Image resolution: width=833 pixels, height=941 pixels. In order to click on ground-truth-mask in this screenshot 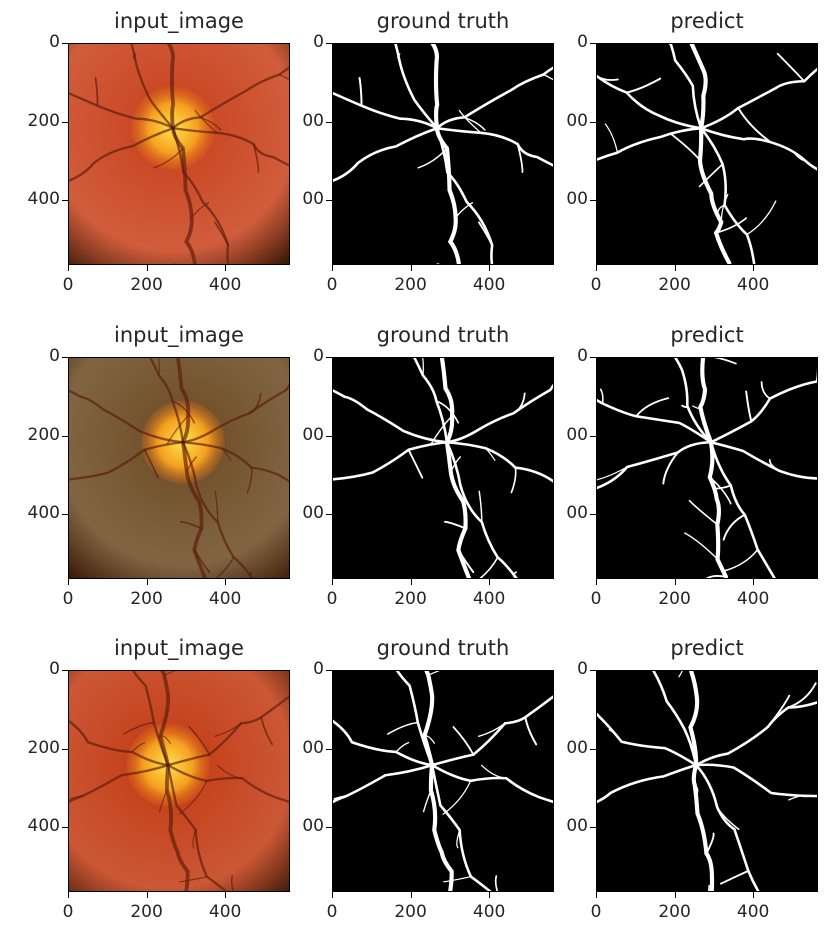, I will do `click(443, 154)`.